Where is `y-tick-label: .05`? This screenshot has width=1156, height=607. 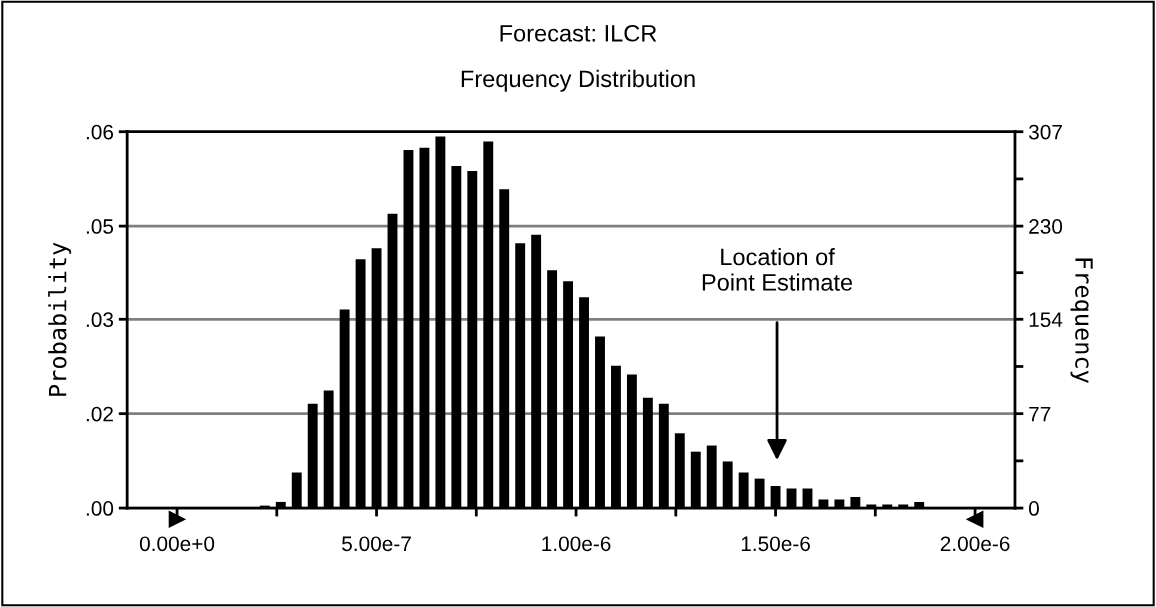 y-tick-label: .05 is located at coordinates (100, 226).